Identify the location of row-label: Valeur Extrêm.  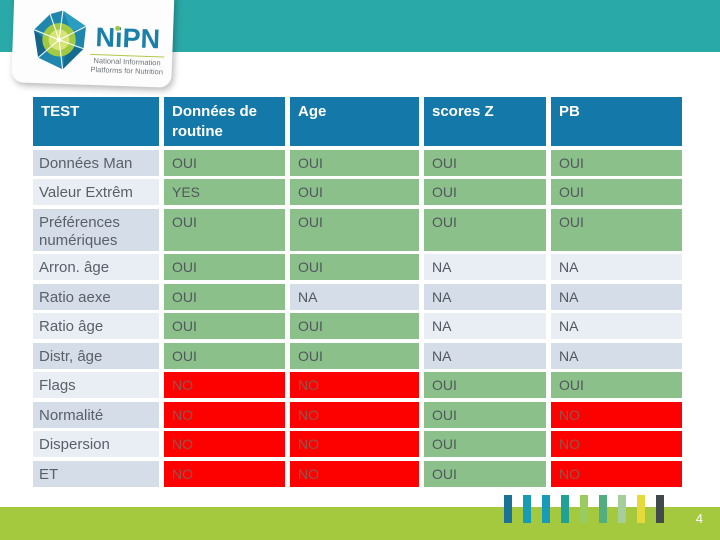
(96, 192).